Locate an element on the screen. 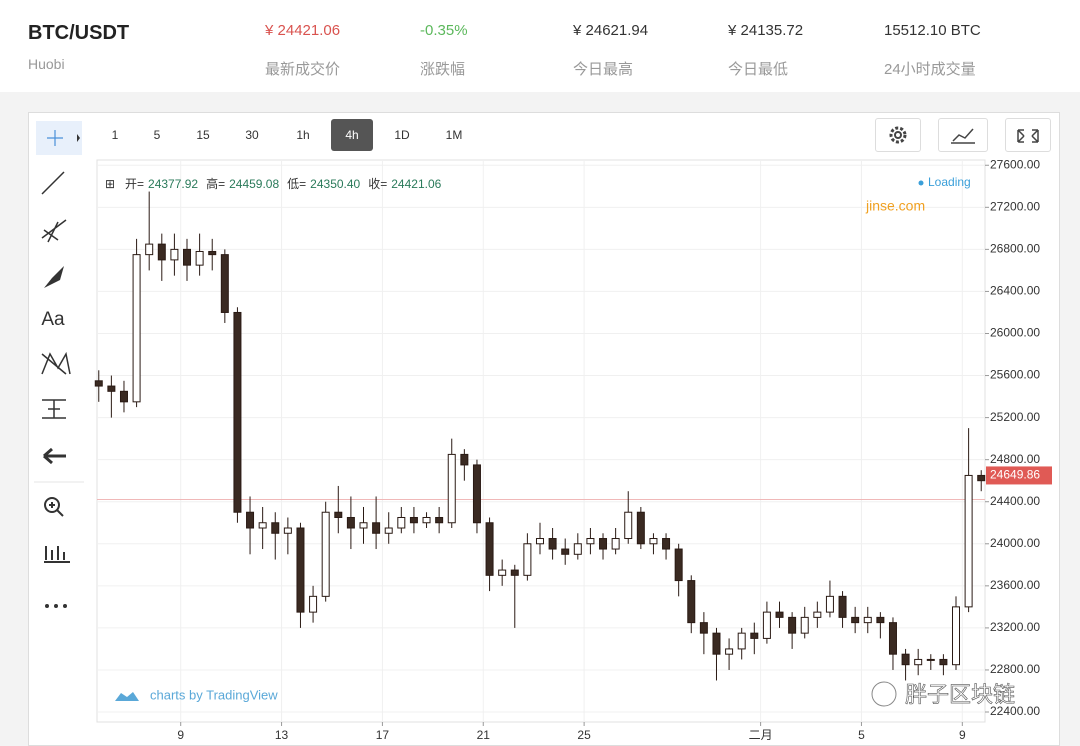 The image size is (1080, 746). stat-label: 今日最低 is located at coordinates (758, 69).